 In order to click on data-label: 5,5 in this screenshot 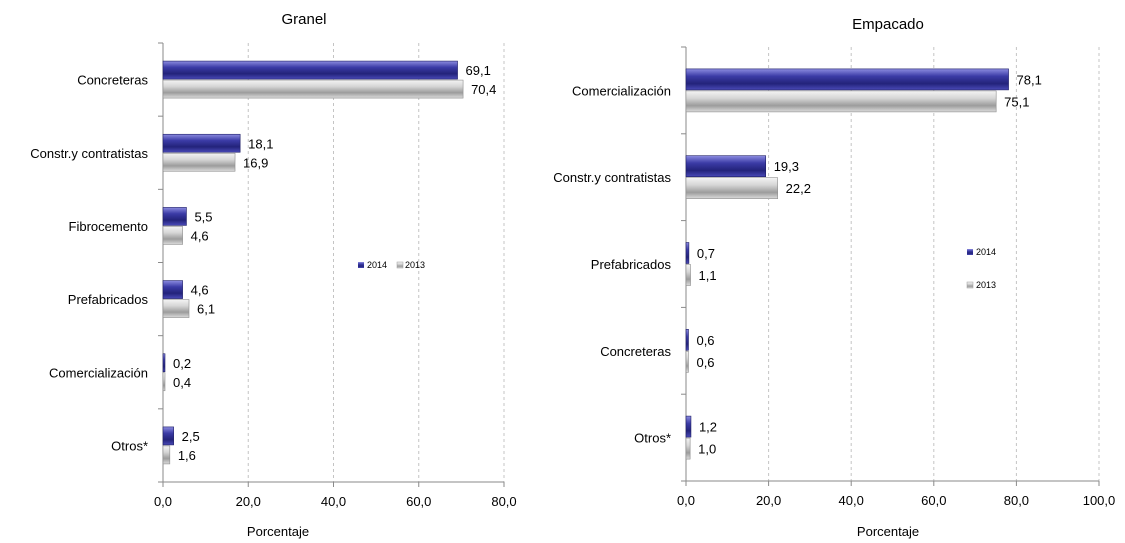, I will do `click(203, 216)`.